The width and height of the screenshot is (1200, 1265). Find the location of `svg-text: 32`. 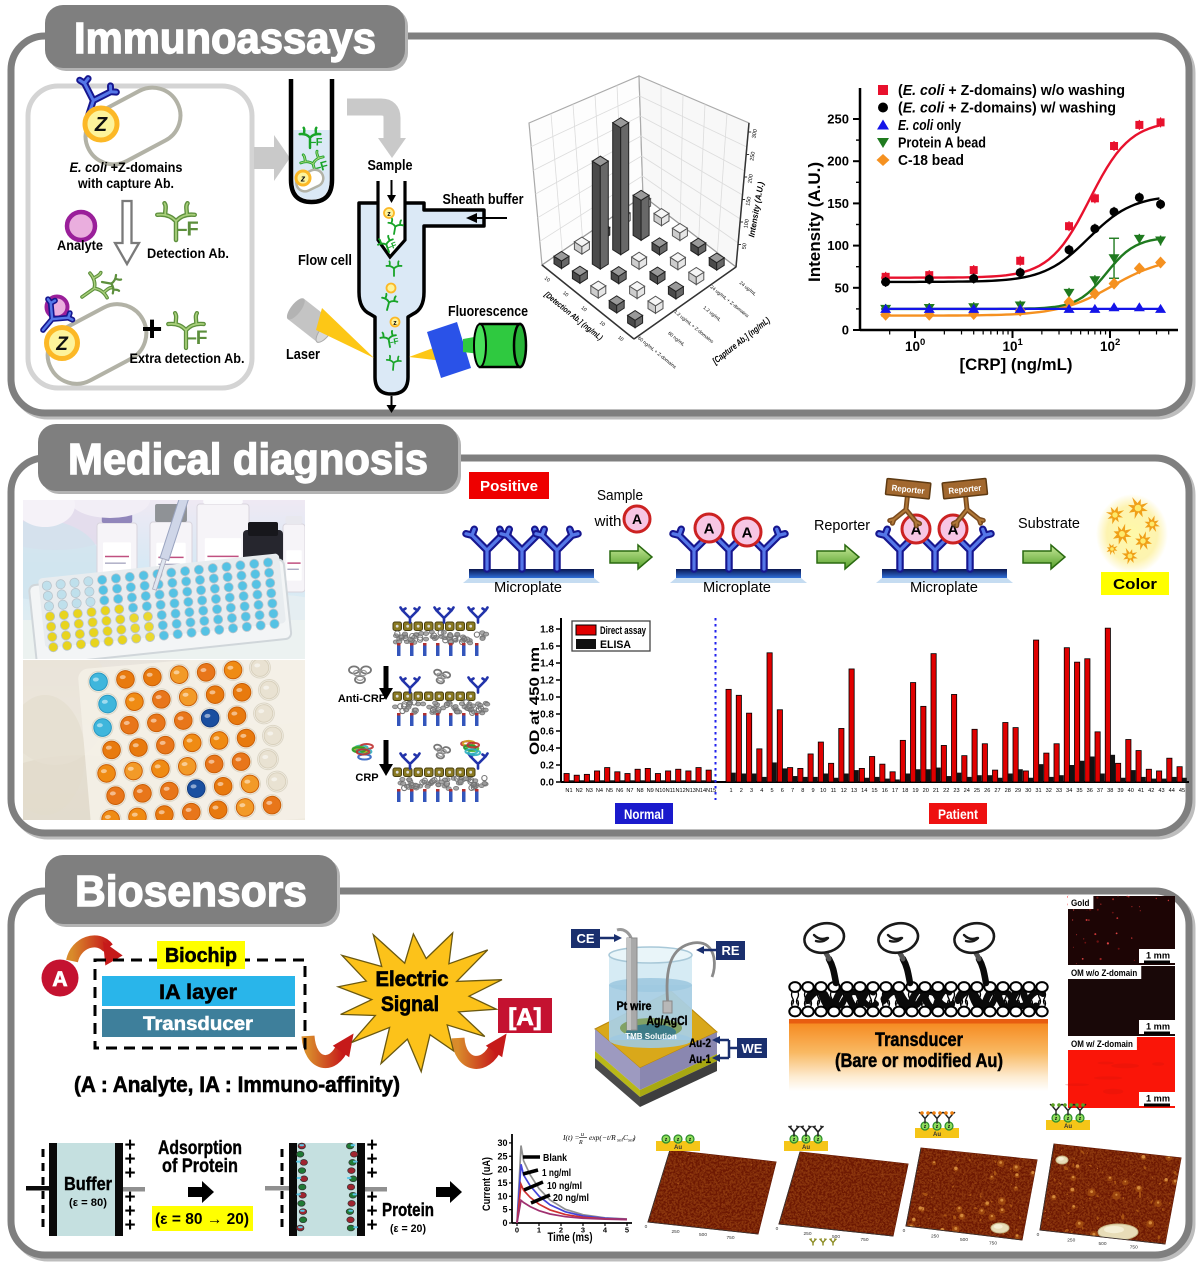

svg-text: 32 is located at coordinates (1049, 791).